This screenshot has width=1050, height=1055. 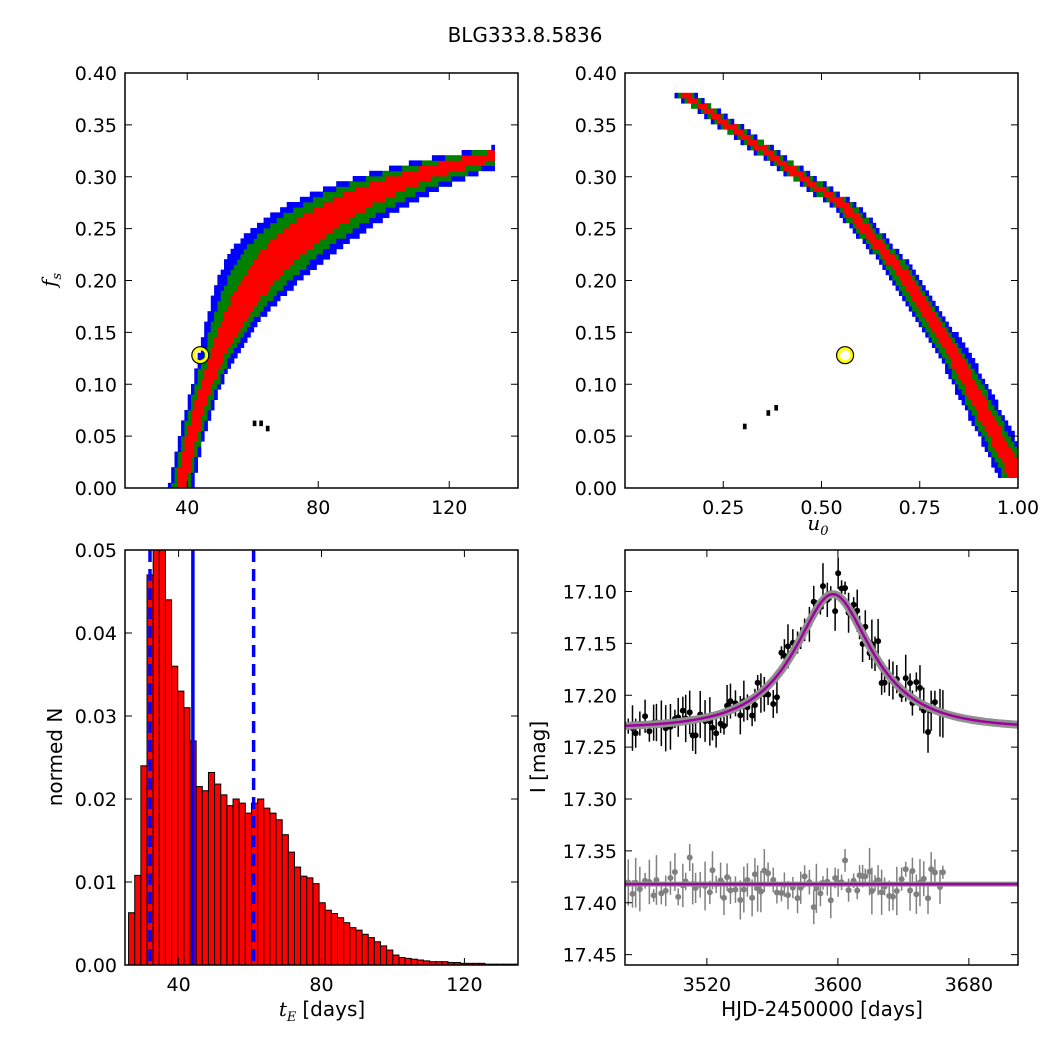 What do you see at coordinates (821, 757) in the screenshot?
I see `lightcurve-frame` at bounding box center [821, 757].